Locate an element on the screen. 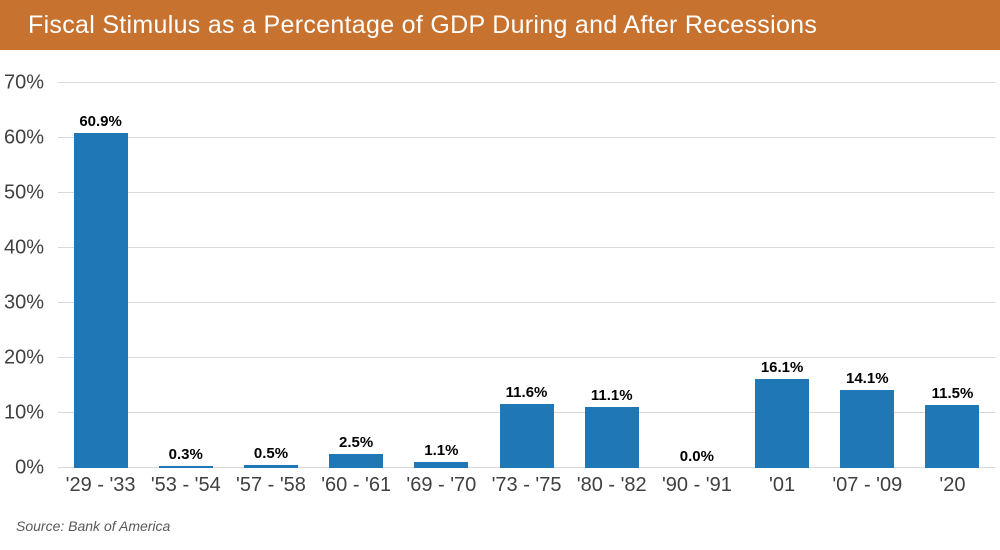 The image size is (1000, 550). bar-value-label: 0.5% is located at coordinates (271, 454).